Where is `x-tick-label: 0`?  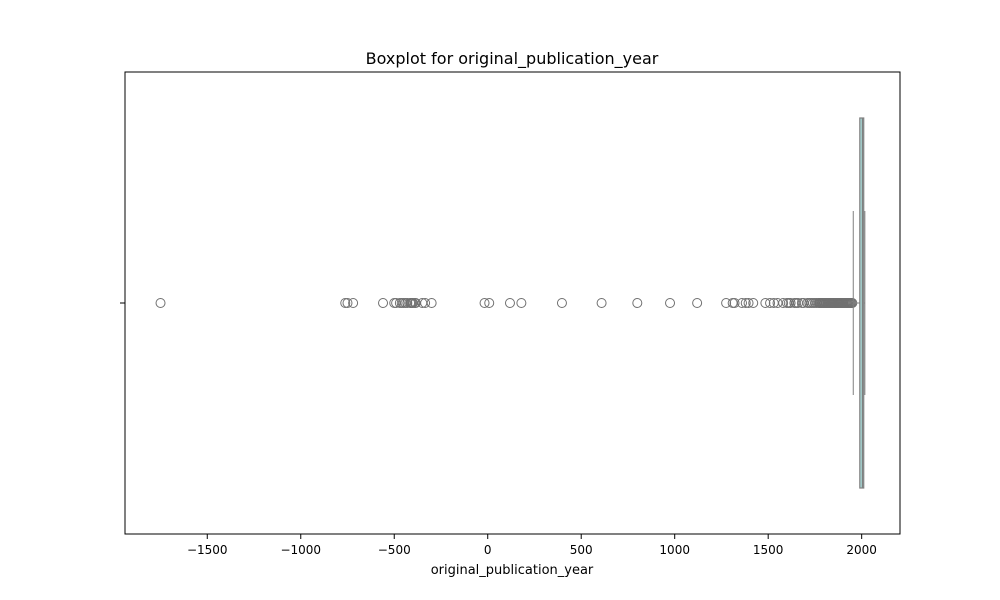
x-tick-label: 0 is located at coordinates (488, 550).